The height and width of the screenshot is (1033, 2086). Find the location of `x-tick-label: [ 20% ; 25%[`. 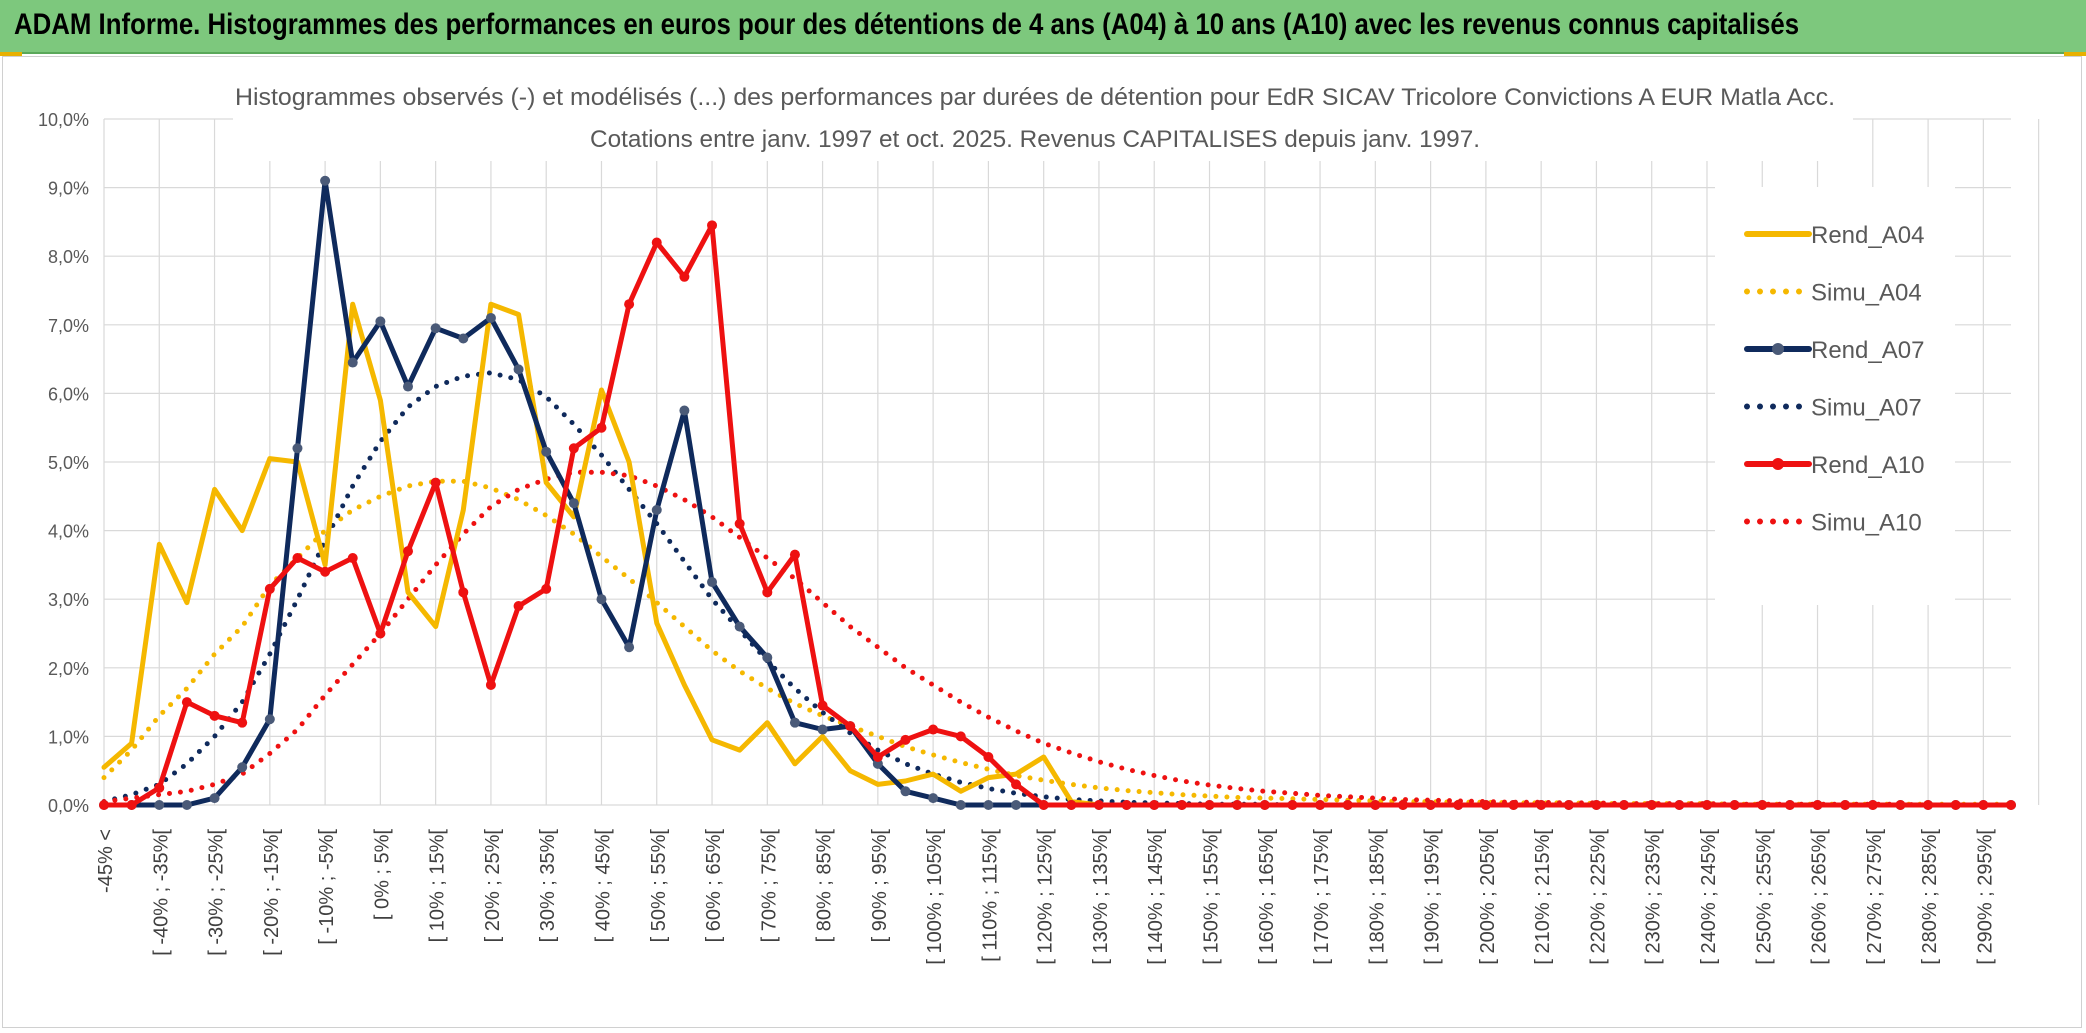

x-tick-label: [ 20% ; 25%[ is located at coordinates (493, 886).